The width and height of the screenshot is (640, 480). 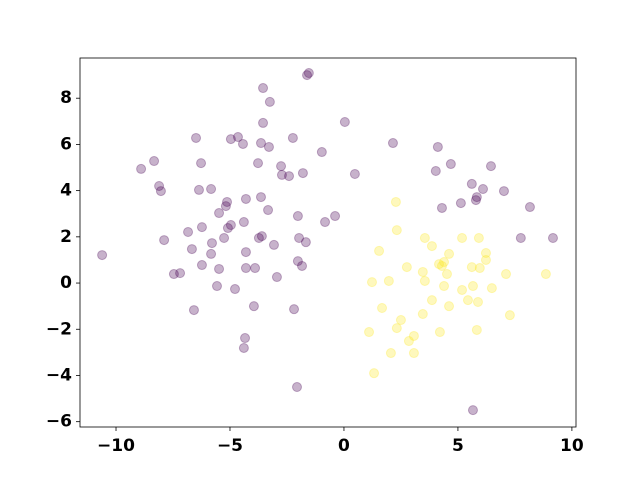 What do you see at coordinates (116, 446) in the screenshot?
I see `x-tick-label: −10` at bounding box center [116, 446].